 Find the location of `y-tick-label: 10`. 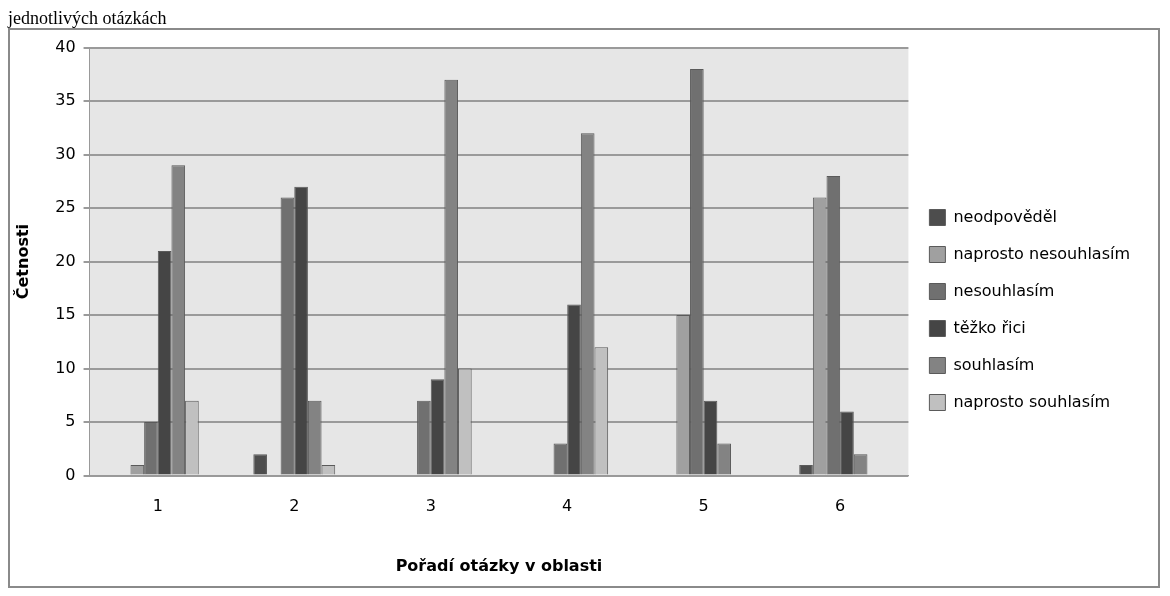

y-tick-label: 10 is located at coordinates (65, 367).